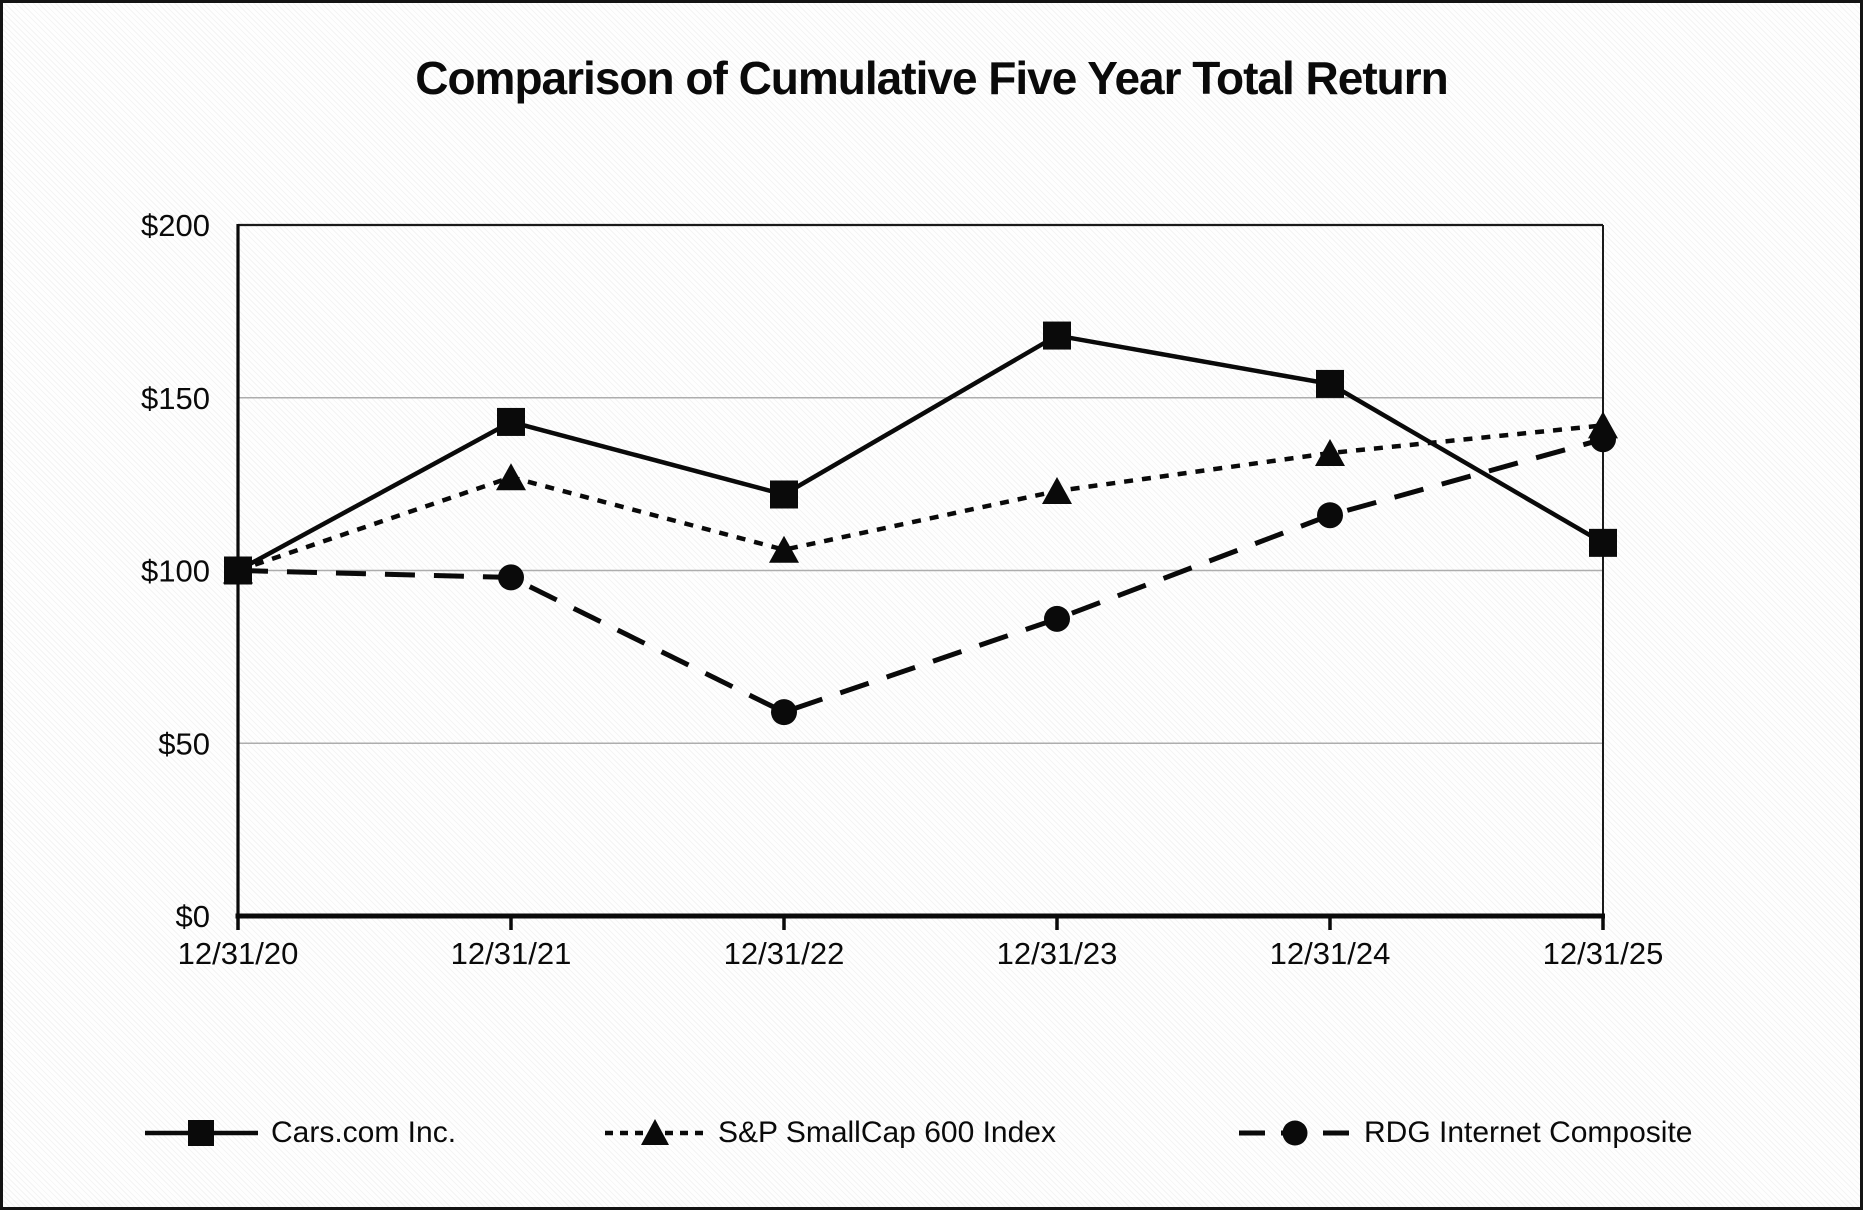 The height and width of the screenshot is (1210, 1863). I want to click on x-axis-label: 12/31/22, so click(784, 953).